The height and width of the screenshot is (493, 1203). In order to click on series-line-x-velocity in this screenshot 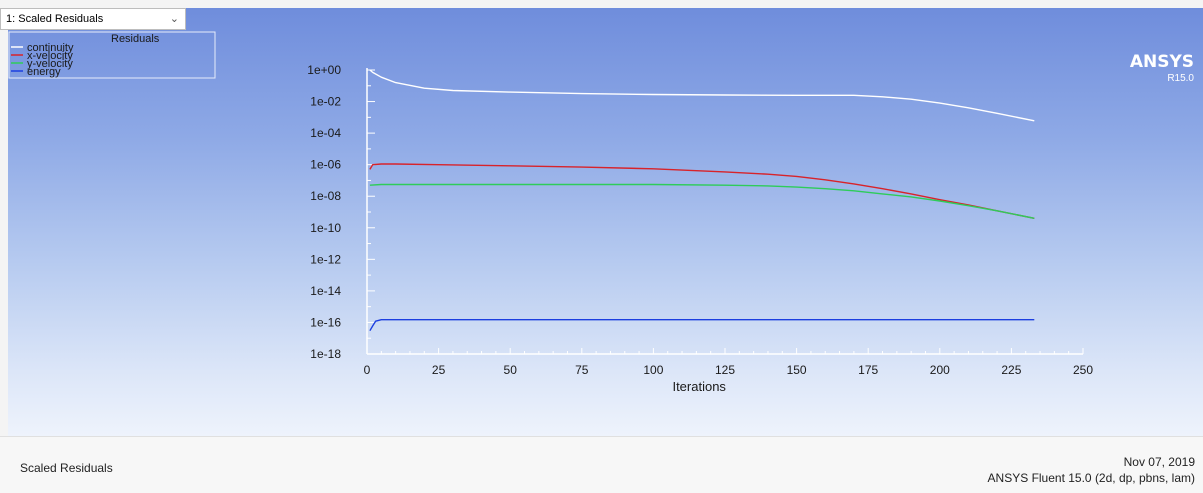, I will do `click(702, 191)`.